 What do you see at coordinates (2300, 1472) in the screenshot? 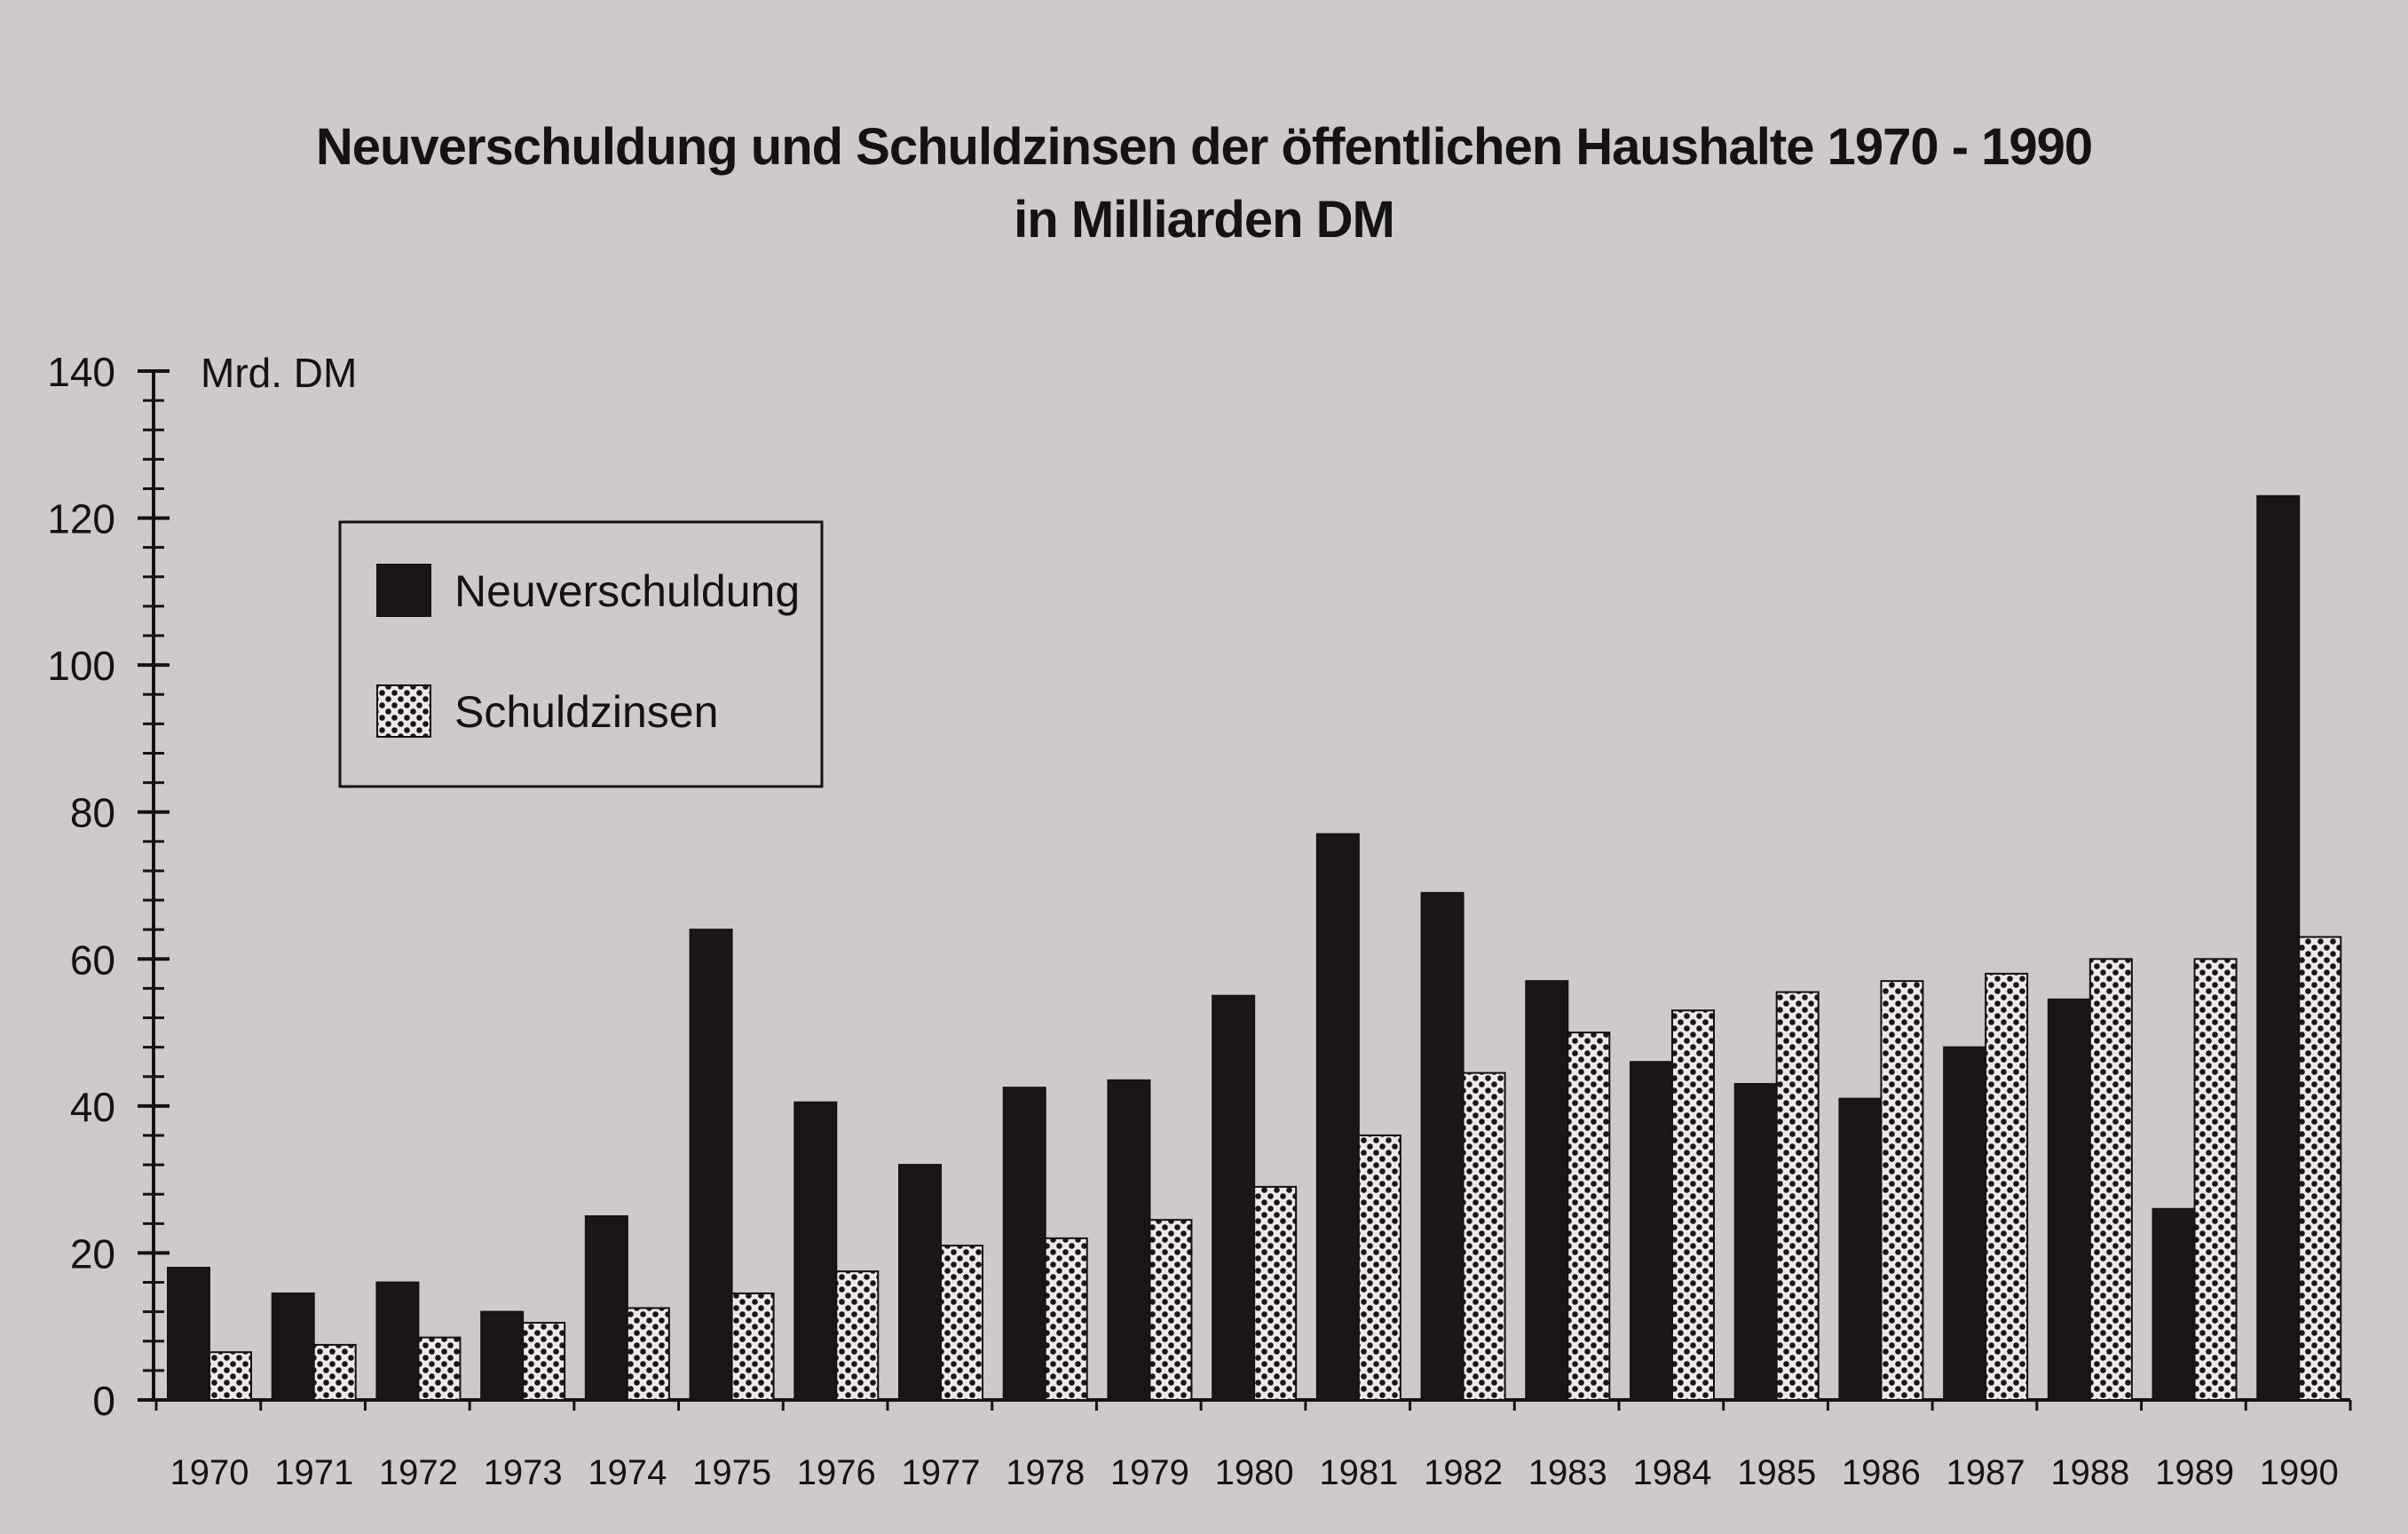
I see `x-tick-label: 1990` at bounding box center [2300, 1472].